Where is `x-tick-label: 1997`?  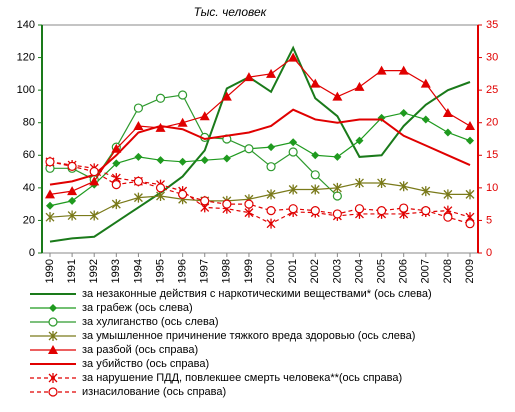 x-tick-label: 1997 is located at coordinates (205, 271).